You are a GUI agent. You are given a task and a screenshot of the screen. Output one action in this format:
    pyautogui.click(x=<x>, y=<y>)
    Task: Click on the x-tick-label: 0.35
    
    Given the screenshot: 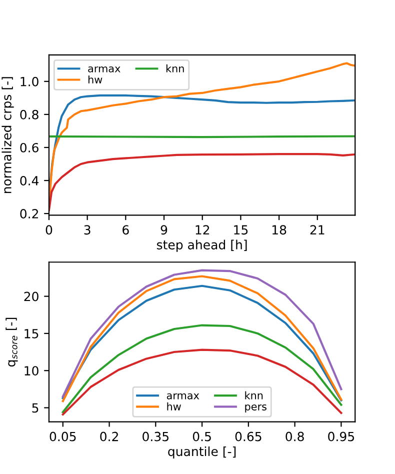 What is the action you would take?
    pyautogui.click(x=155, y=437)
    